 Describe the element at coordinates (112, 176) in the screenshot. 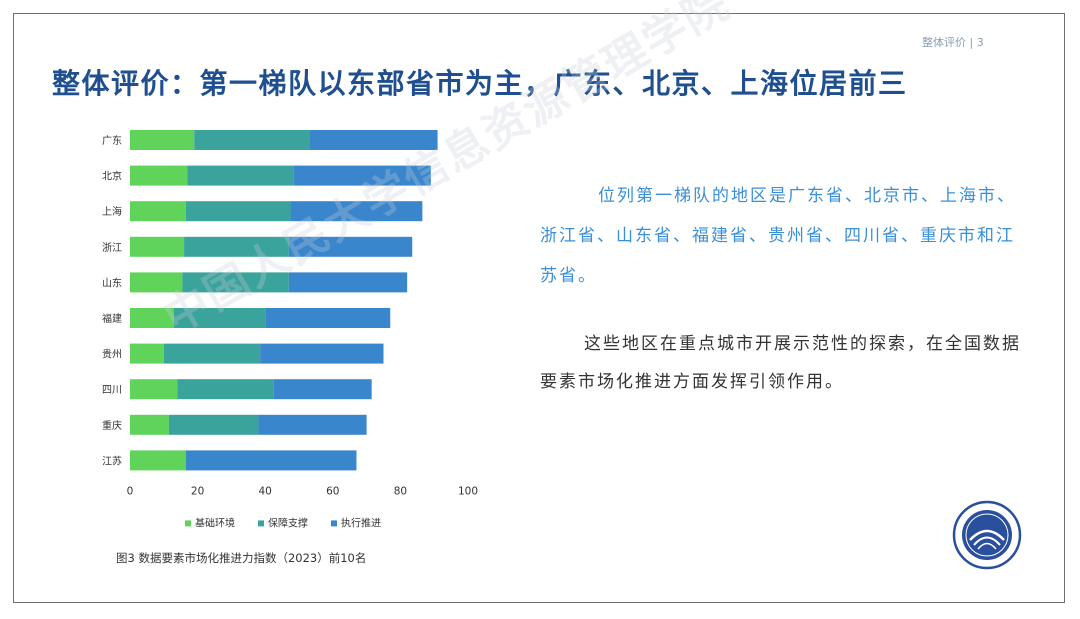

I see `category-label: 北京` at that location.